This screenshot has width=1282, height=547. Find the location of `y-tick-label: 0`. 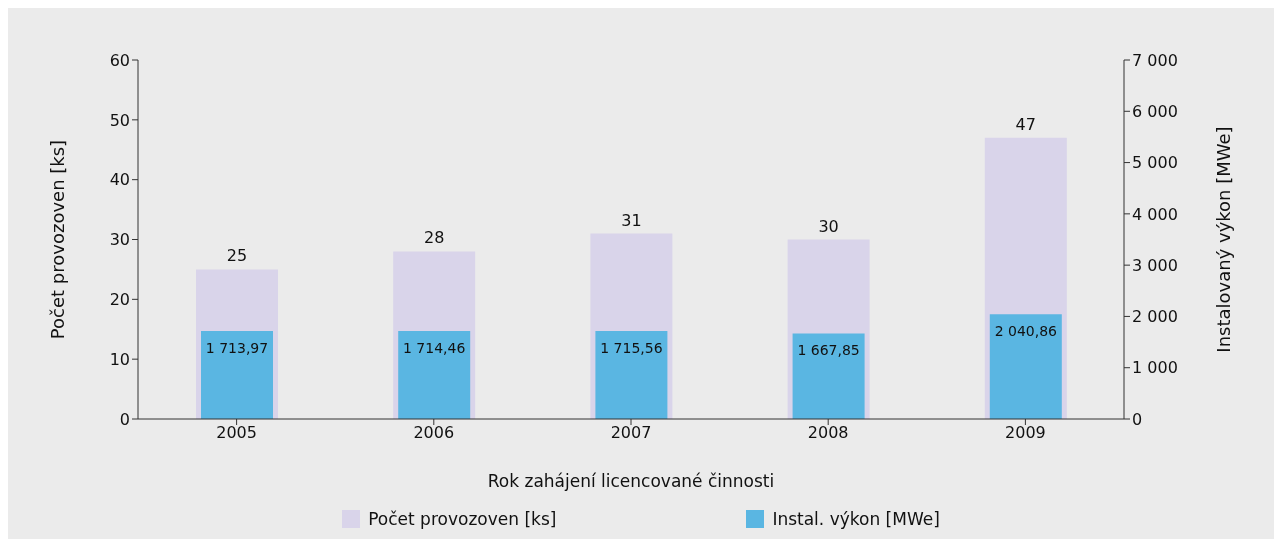

y-tick-label: 0 is located at coordinates (124, 419).